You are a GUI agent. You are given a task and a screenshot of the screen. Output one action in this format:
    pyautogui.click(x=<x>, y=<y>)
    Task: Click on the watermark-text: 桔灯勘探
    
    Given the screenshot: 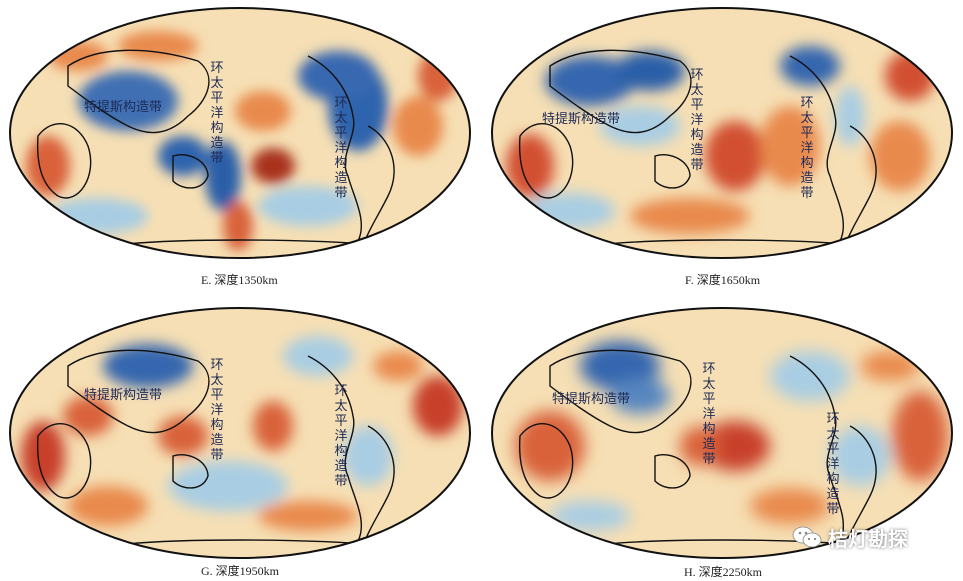 What is the action you would take?
    pyautogui.click(x=868, y=538)
    